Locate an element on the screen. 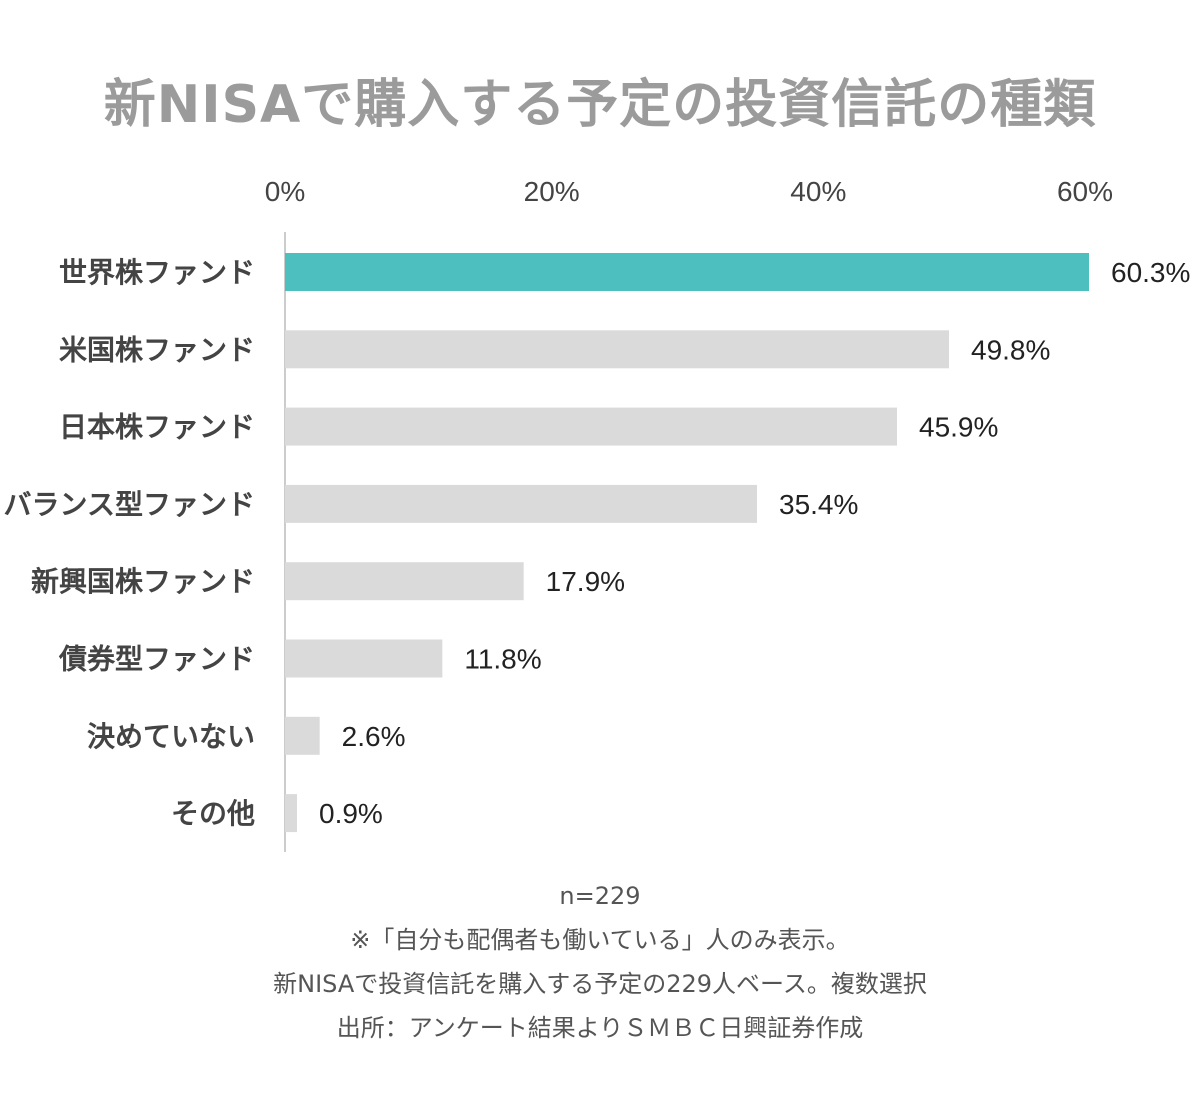 The width and height of the screenshot is (1200, 1110). value-label: 11.8% is located at coordinates (502, 659).